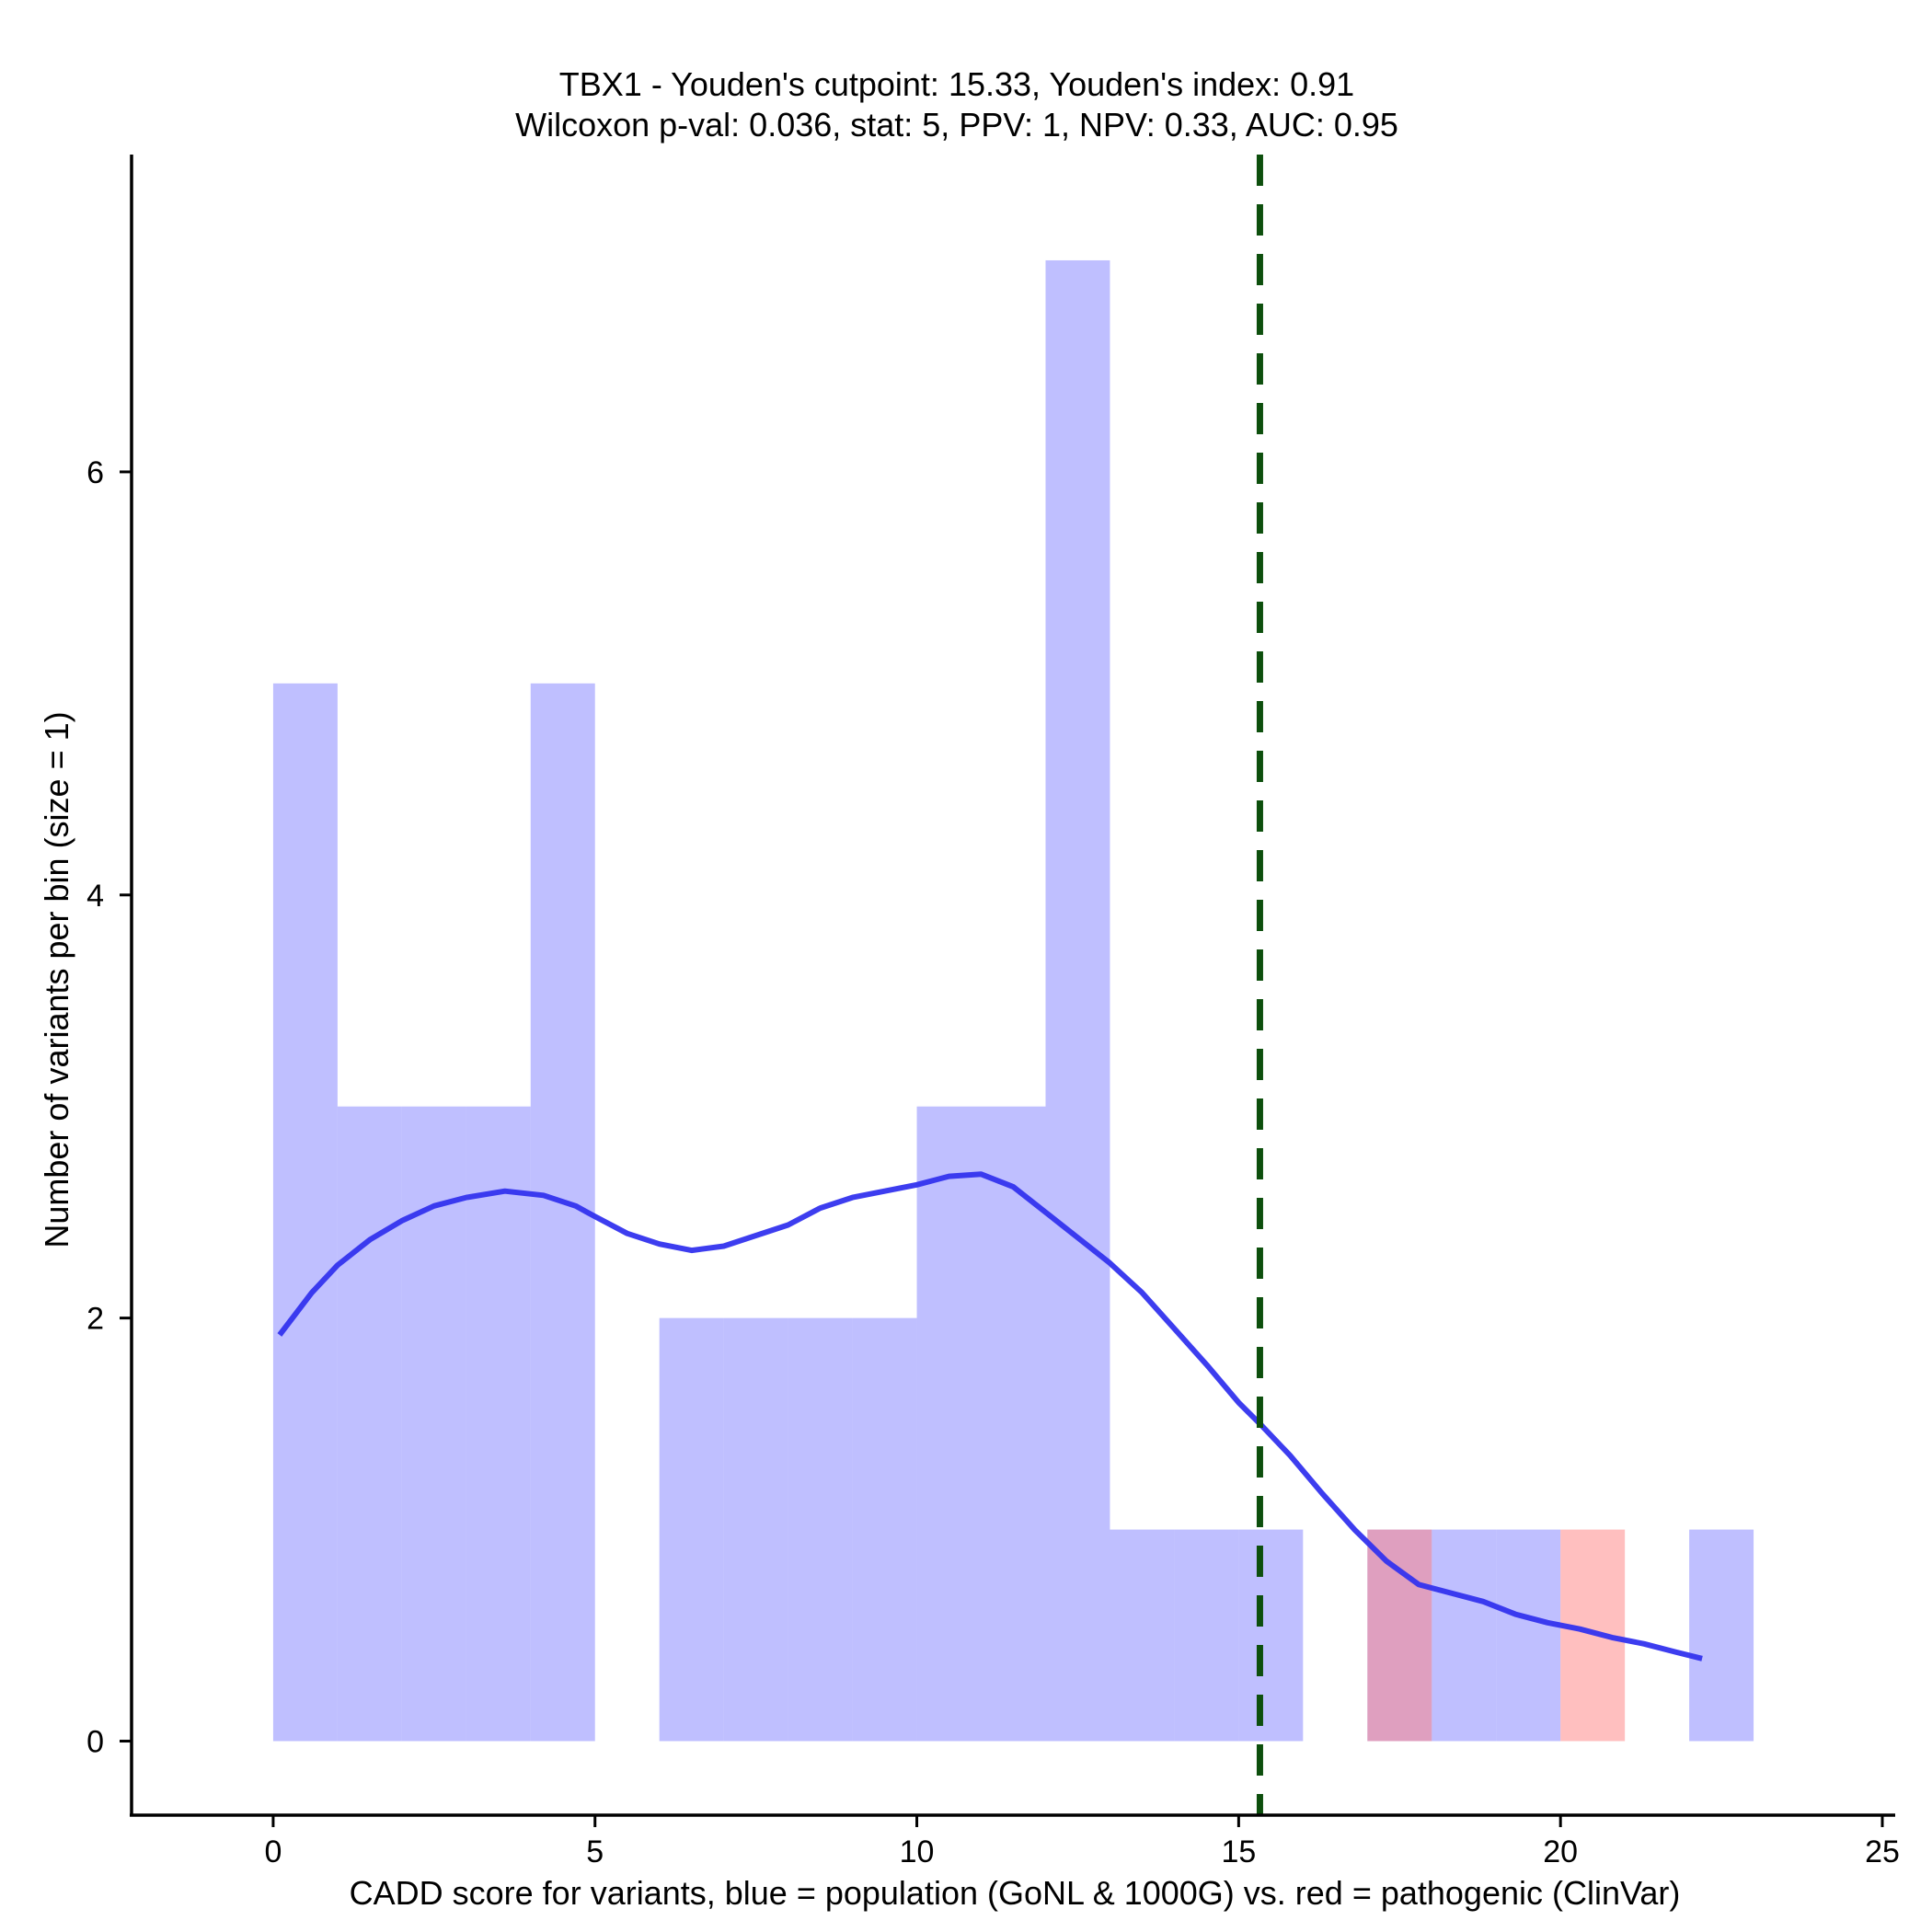 This screenshot has width=1932, height=1932. Describe the element at coordinates (95, 1319) in the screenshot. I see `y-tick-label: 2` at that location.